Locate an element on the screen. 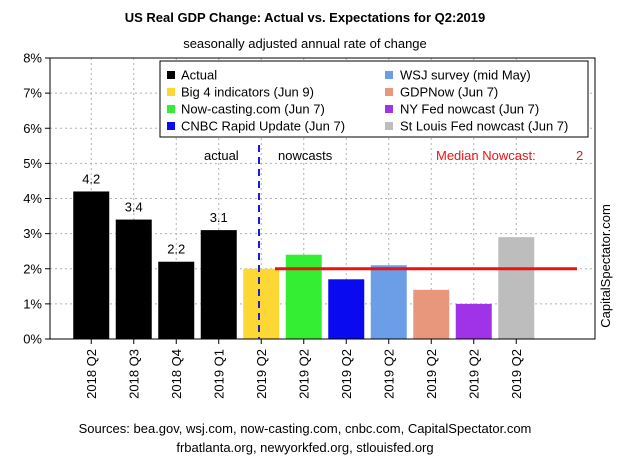  y-tick-label: 1% is located at coordinates (32, 303).